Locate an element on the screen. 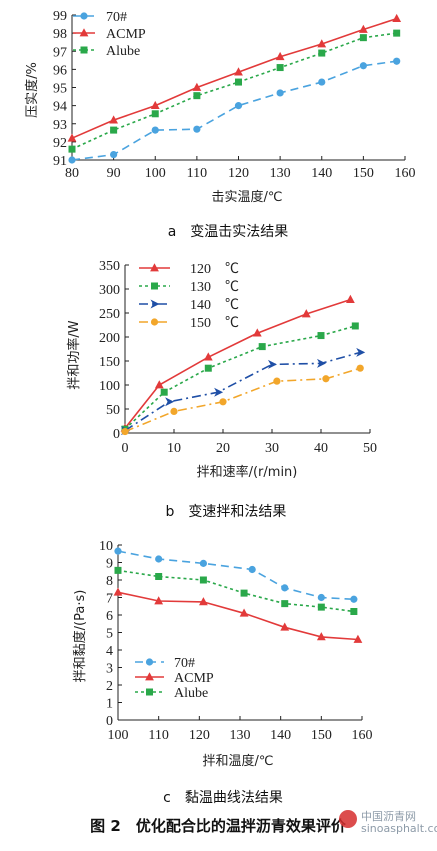 The height and width of the screenshot is (851, 437). chart-a-x-tick-label: 100 is located at coordinates (155, 173).